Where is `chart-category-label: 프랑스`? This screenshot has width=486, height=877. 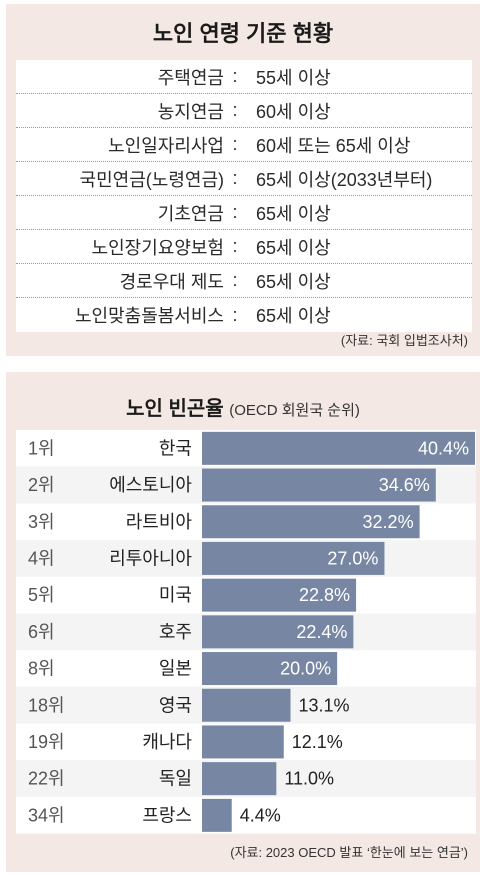
chart-category-label: 프랑스 is located at coordinates (167, 815).